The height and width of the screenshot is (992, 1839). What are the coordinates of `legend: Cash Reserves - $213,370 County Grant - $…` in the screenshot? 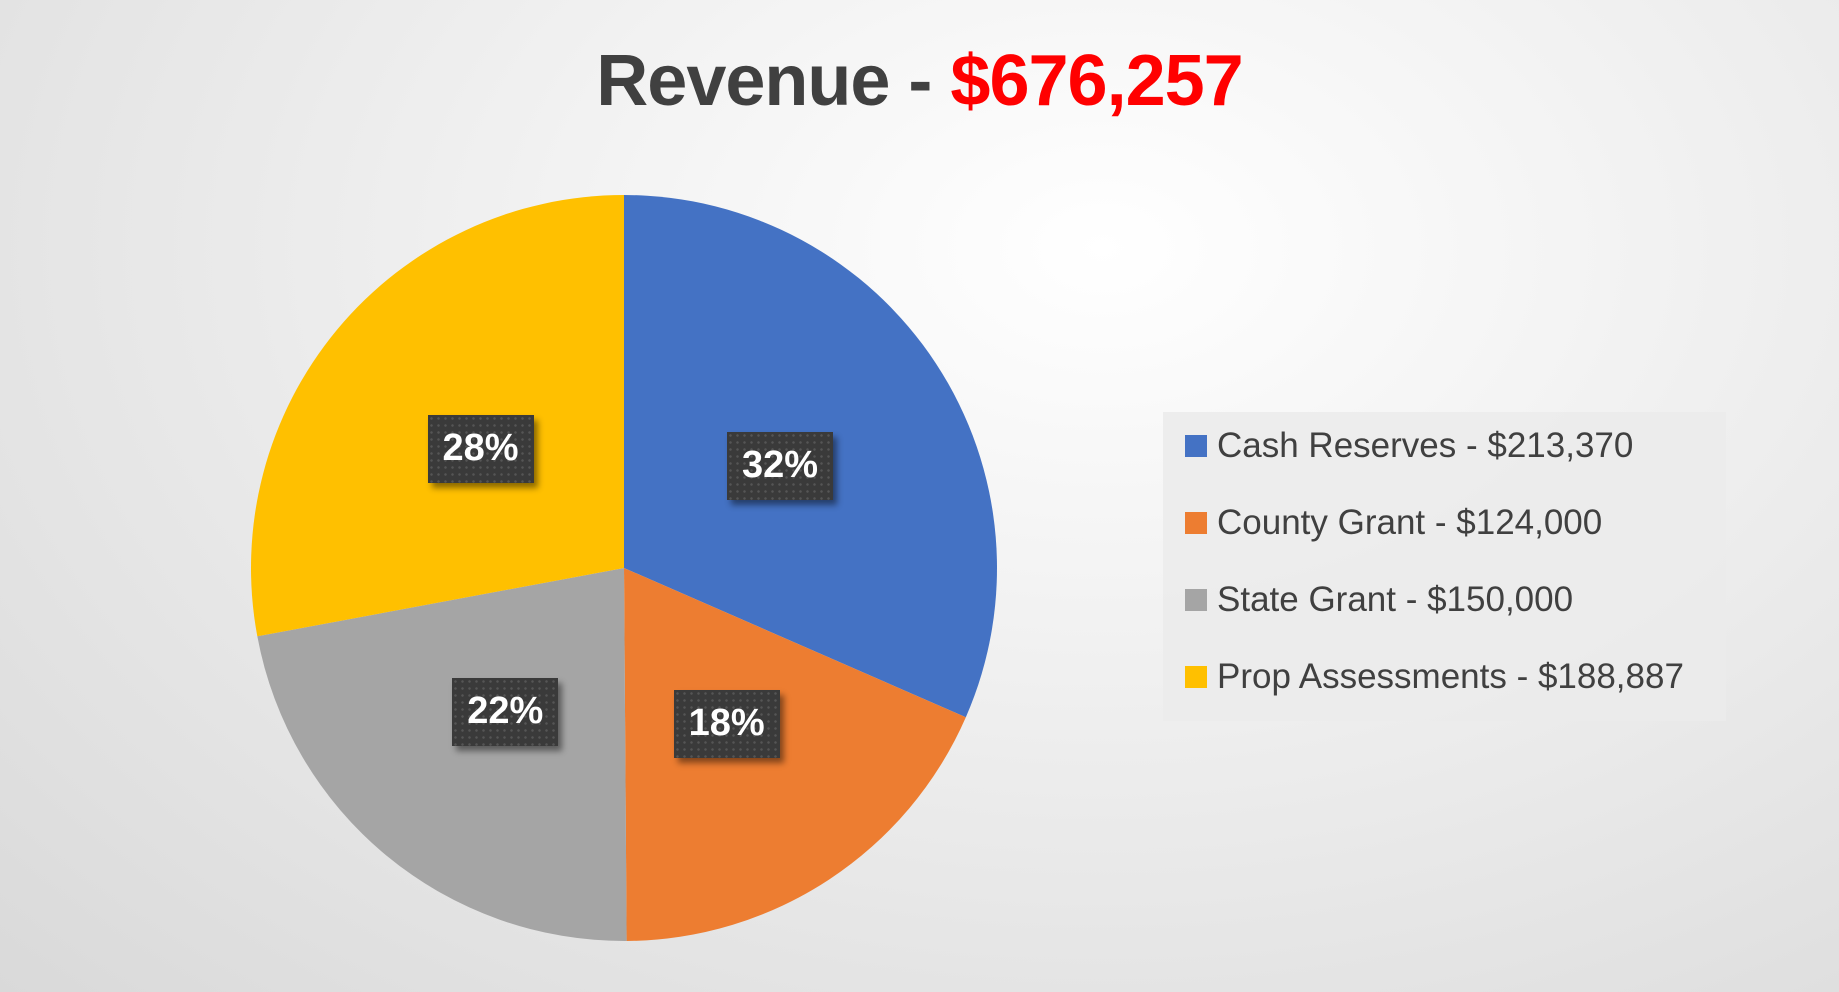 It's located at (1444, 566).